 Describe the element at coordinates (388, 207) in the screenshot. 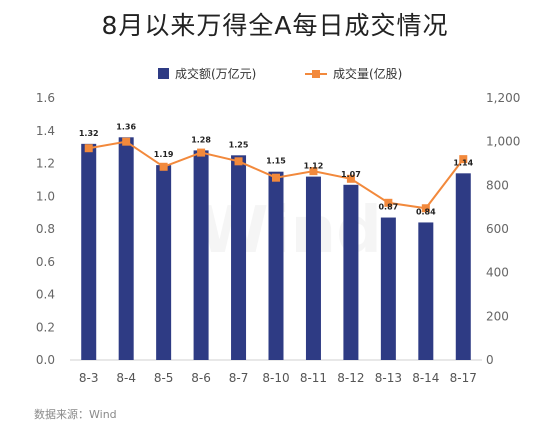

I see `bar-data-label: 0.87` at that location.